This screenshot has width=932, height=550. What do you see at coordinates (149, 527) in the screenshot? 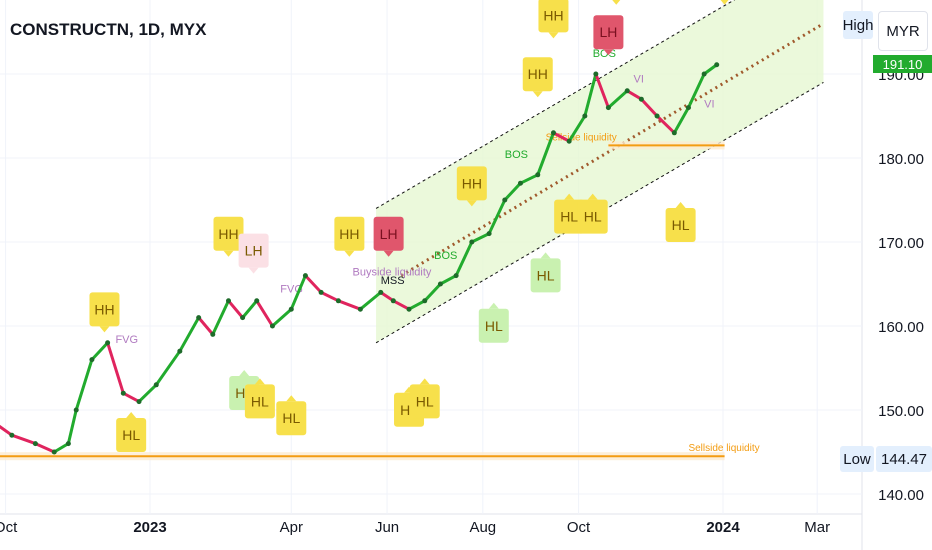
I see `x-tick-label: 2023` at bounding box center [149, 527].